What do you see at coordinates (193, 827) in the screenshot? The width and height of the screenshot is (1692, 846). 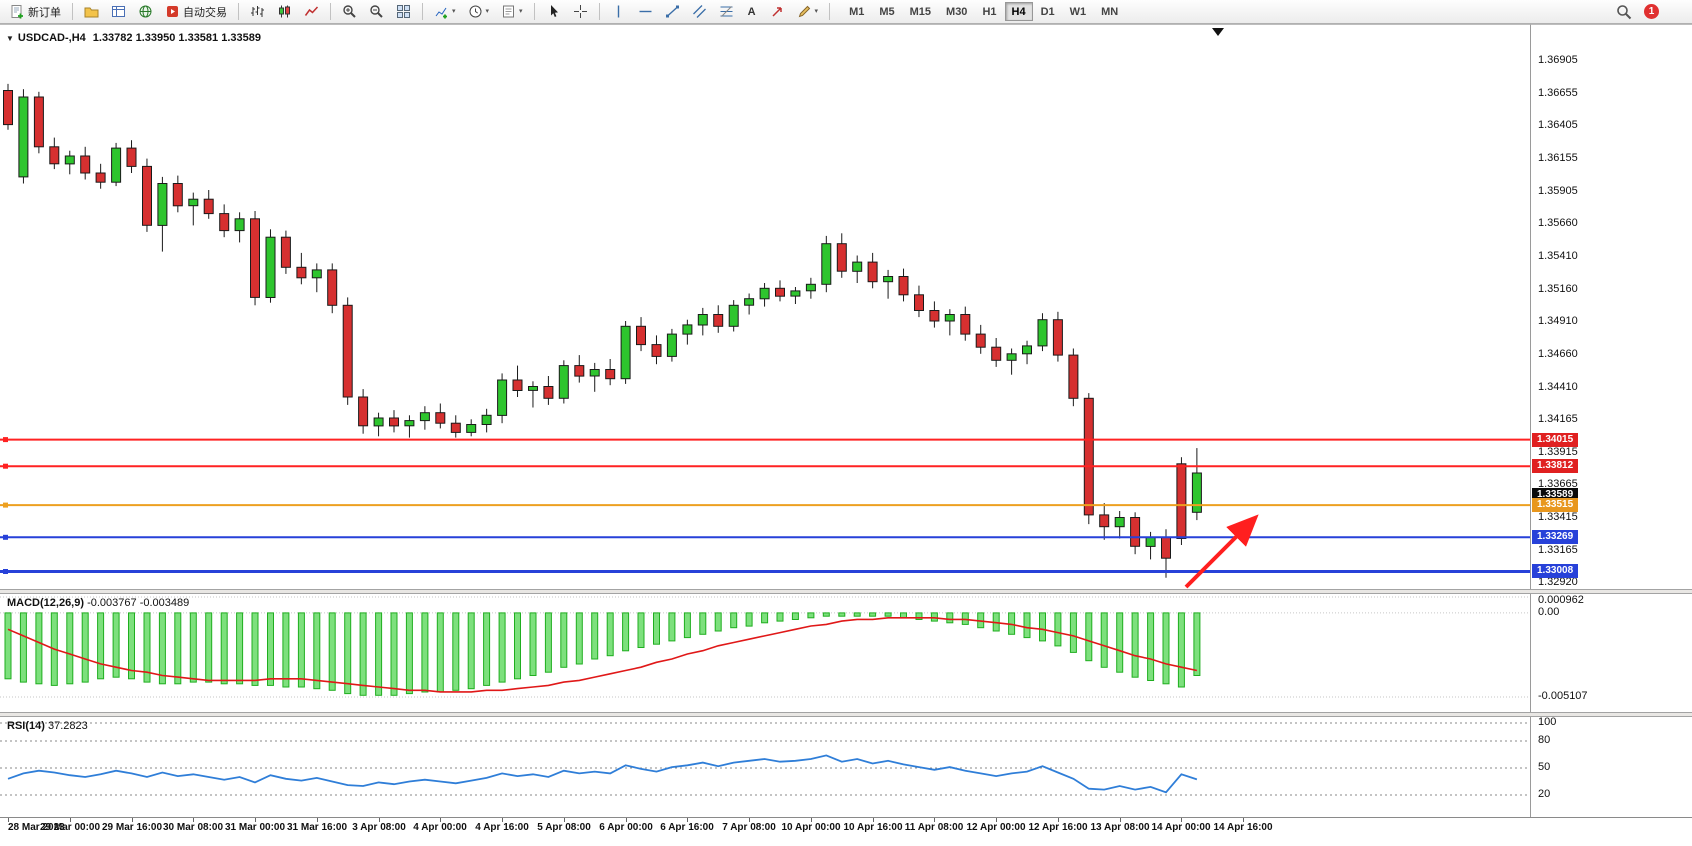 I see `time-axis-label: 30 Mar 08:00` at bounding box center [193, 827].